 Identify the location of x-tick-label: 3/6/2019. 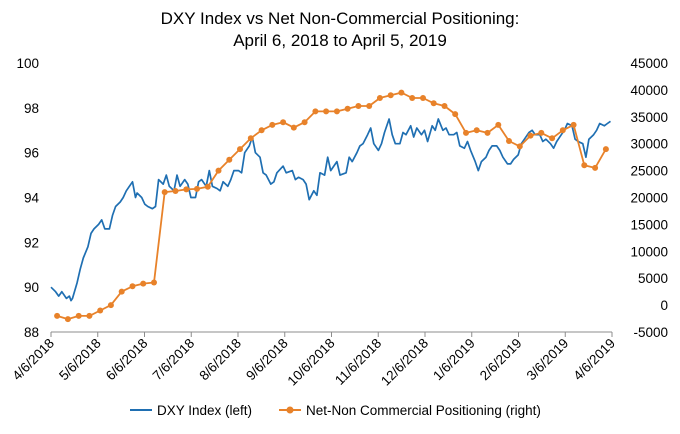
(548, 360).